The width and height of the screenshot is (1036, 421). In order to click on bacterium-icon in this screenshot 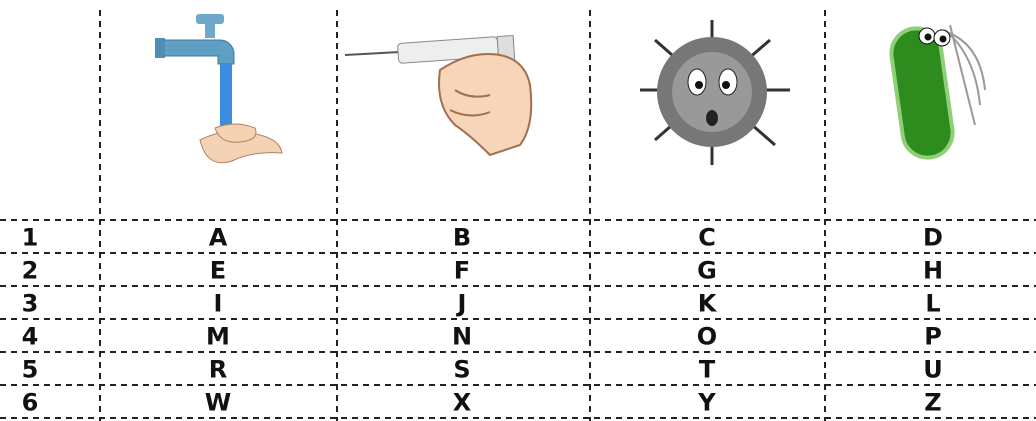, I will do `click(937, 92)`.